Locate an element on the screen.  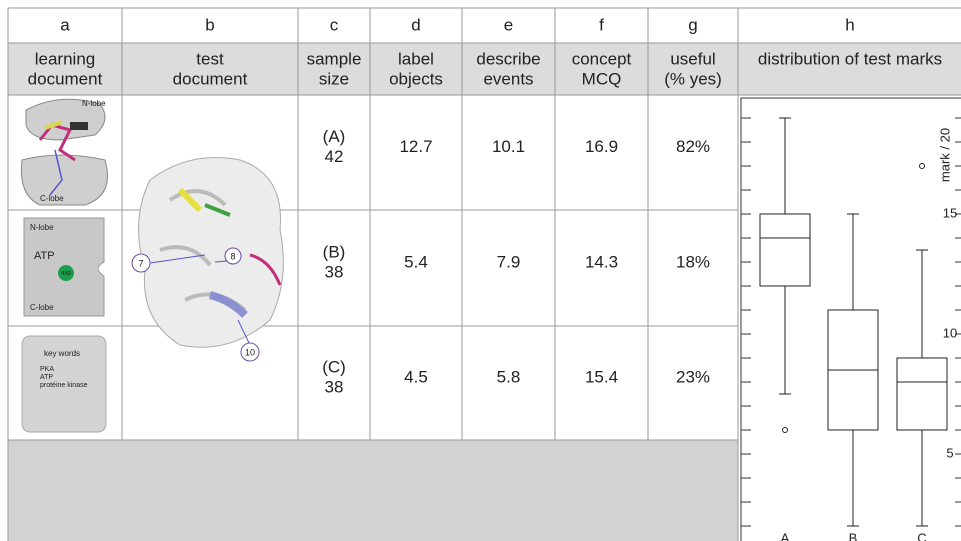
learning-image-3: key words PKA ATP protéine kinase is located at coordinates (64, 384).